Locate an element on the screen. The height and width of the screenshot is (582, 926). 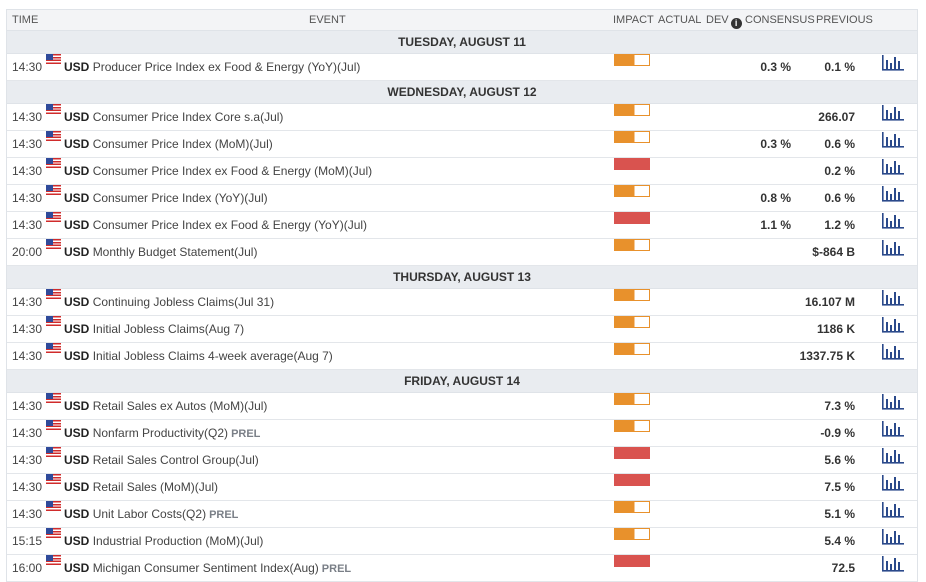
event-name: Unit Labor Costs(Q2) is located at coordinates (149, 514).